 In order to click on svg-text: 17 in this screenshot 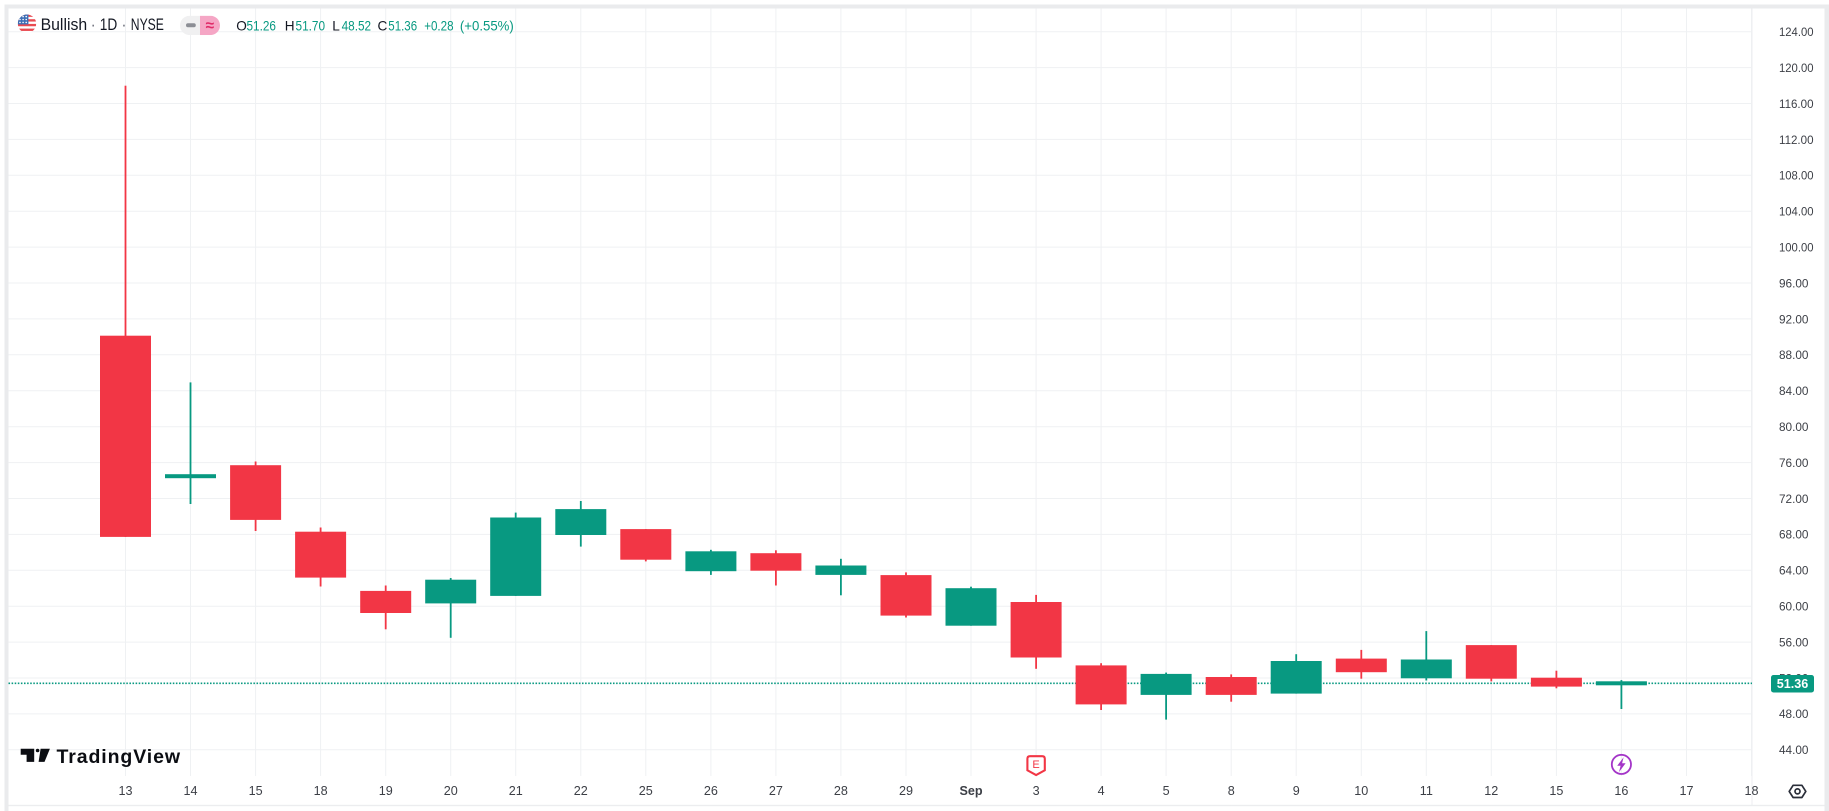, I will do `click(1686, 791)`.